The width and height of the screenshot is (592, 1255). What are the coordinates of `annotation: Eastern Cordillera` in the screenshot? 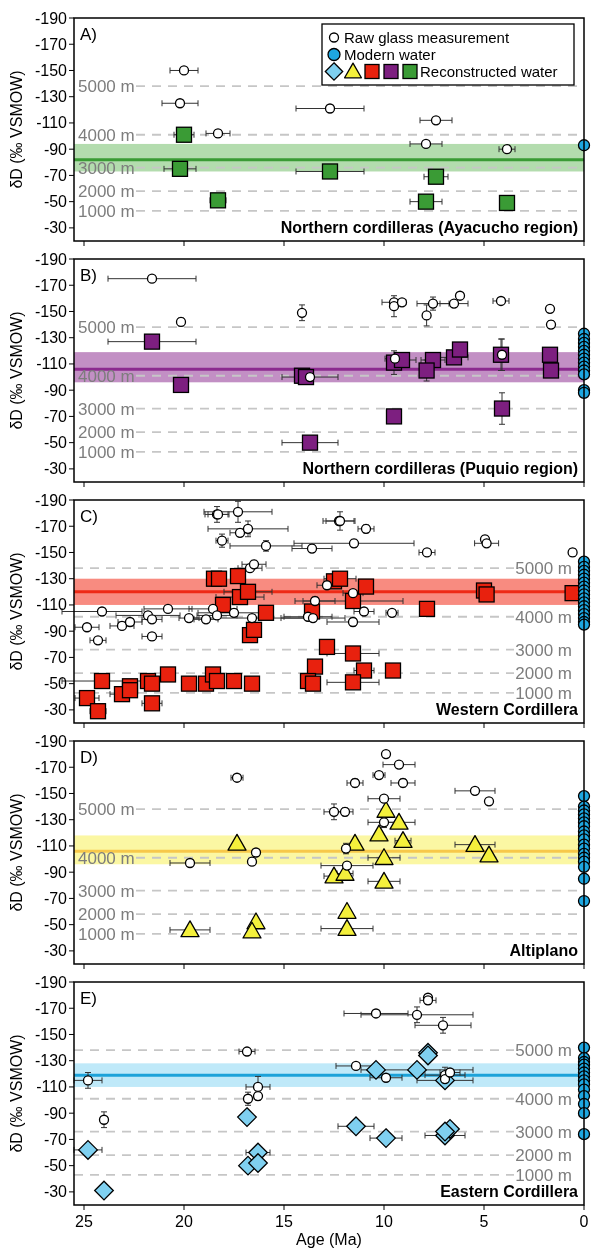 It's located at (509, 1191).